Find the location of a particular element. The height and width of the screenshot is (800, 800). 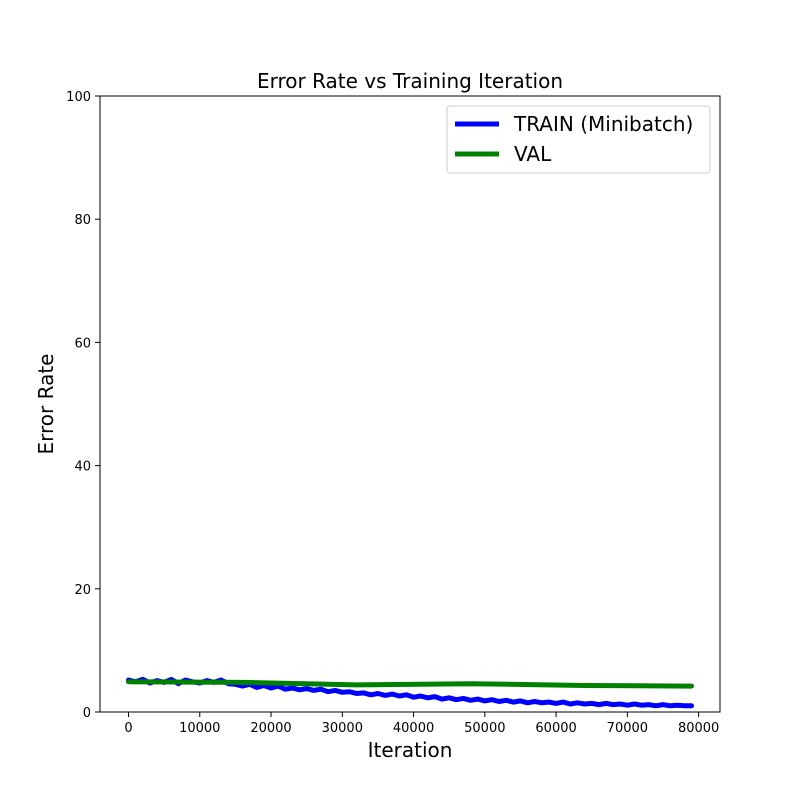

x-tick-label: 60000 is located at coordinates (555, 728).